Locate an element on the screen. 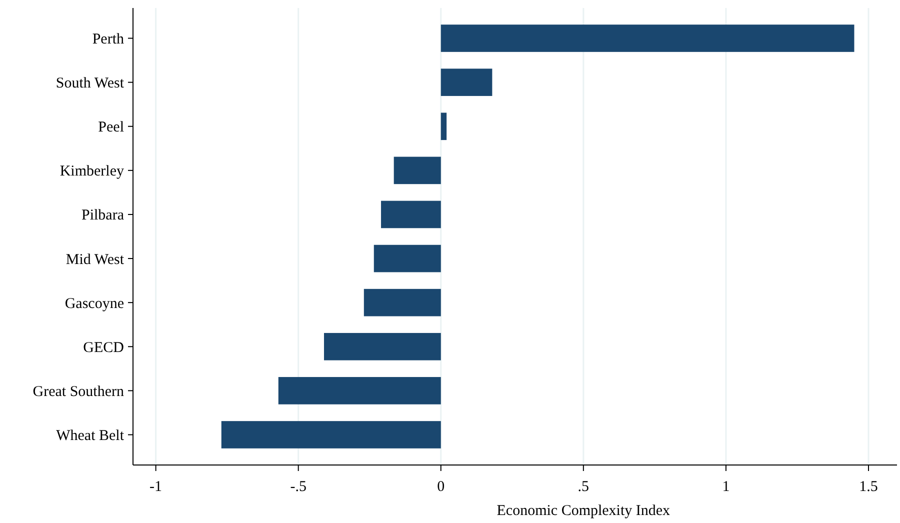 The height and width of the screenshot is (523, 900). y-tick-label: Gascoyne is located at coordinates (94, 304).